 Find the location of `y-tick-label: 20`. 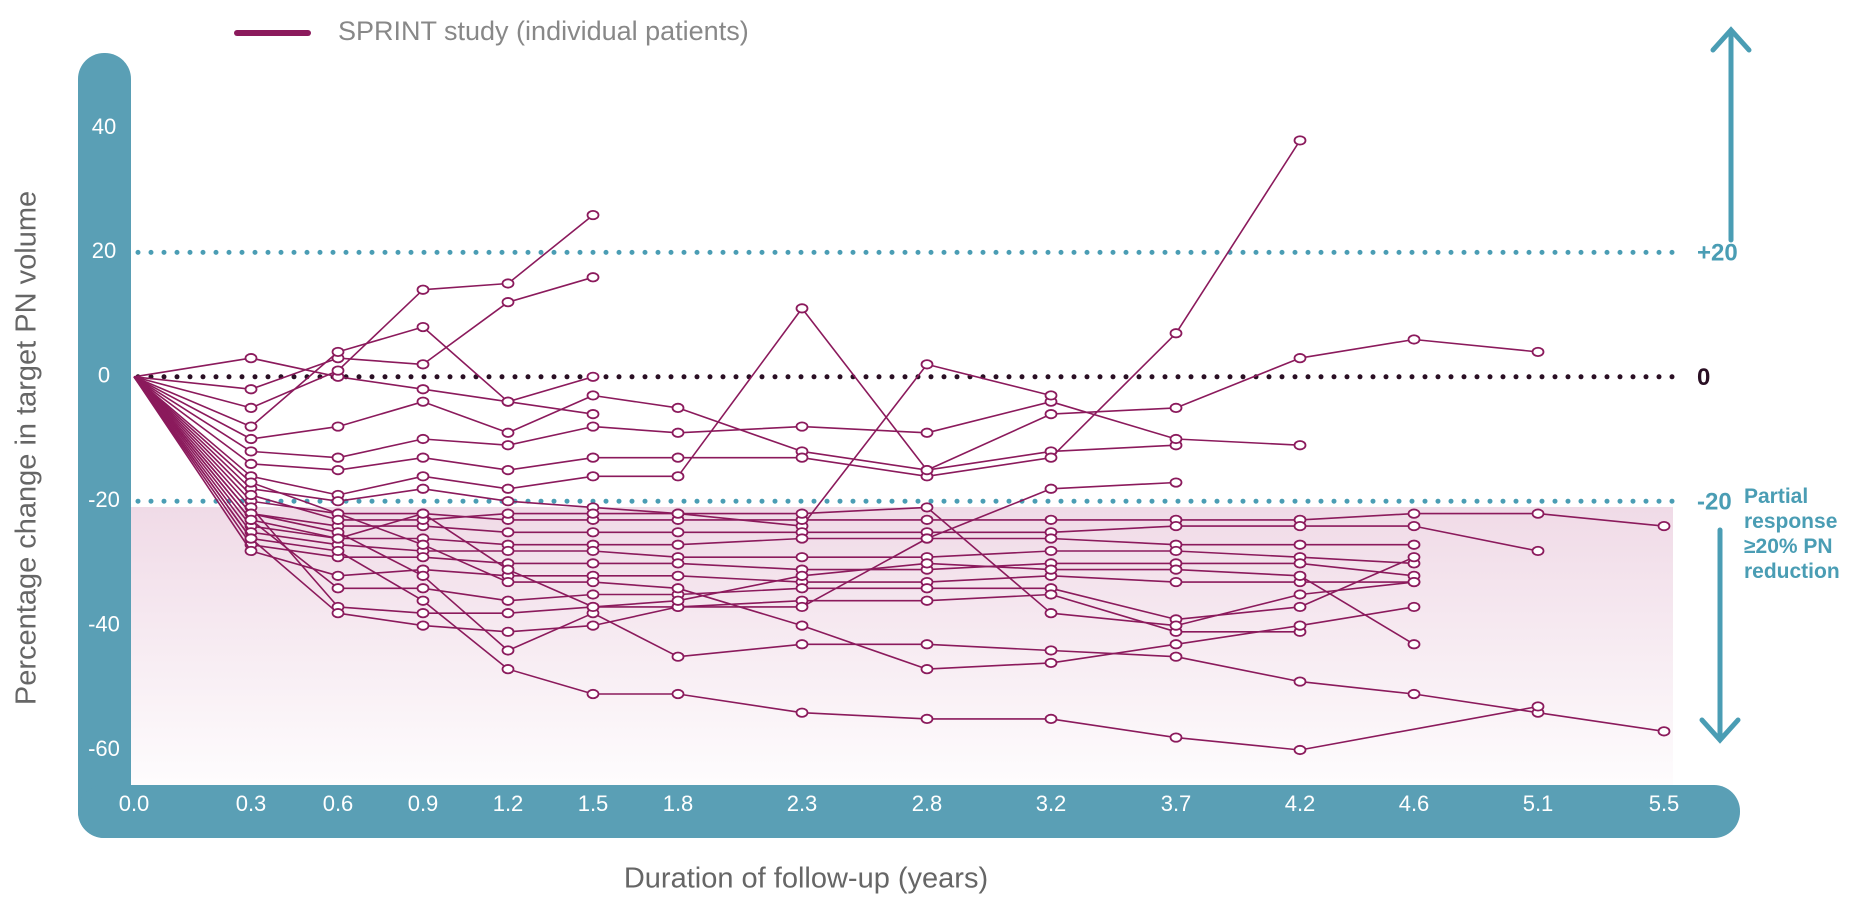

y-tick-label: 20 is located at coordinates (104, 250).